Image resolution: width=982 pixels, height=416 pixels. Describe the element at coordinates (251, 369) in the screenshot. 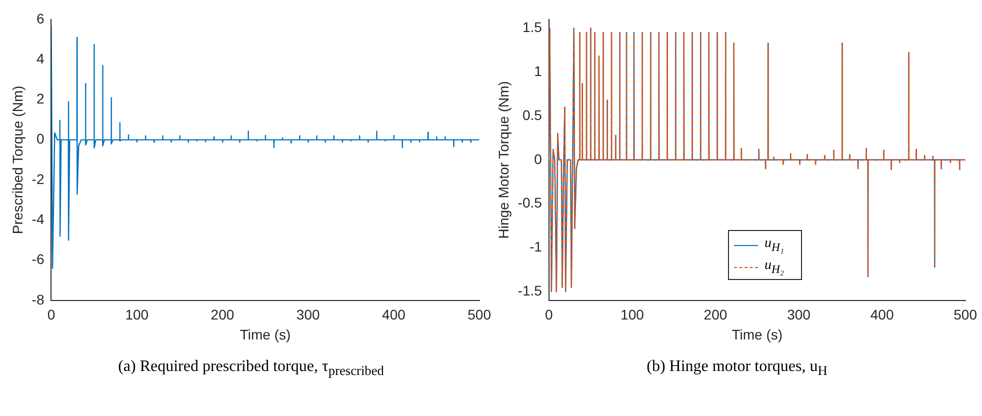

I see `text: (a) Required prescribed torque, τ$_{prescribed}$` at that location.